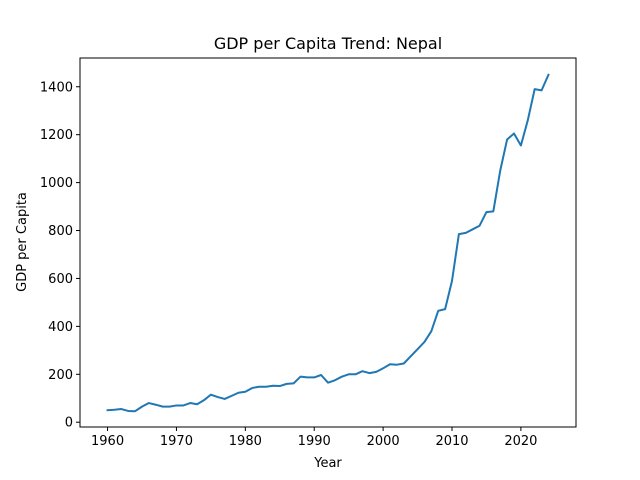  Describe the element at coordinates (451, 441) in the screenshot. I see `x-tick-label: 2010` at that location.